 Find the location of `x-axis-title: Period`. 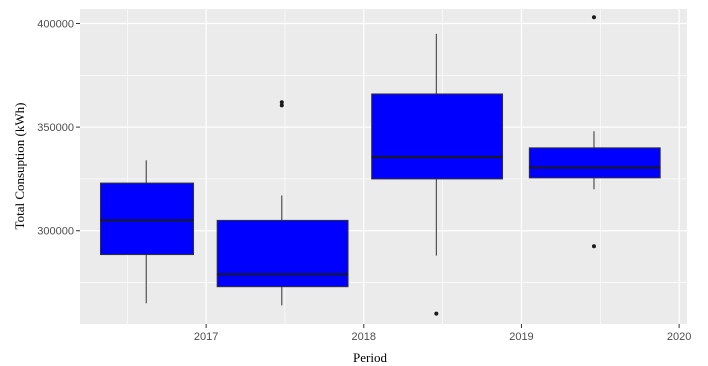

x-axis-title: Period is located at coordinates (370, 357).